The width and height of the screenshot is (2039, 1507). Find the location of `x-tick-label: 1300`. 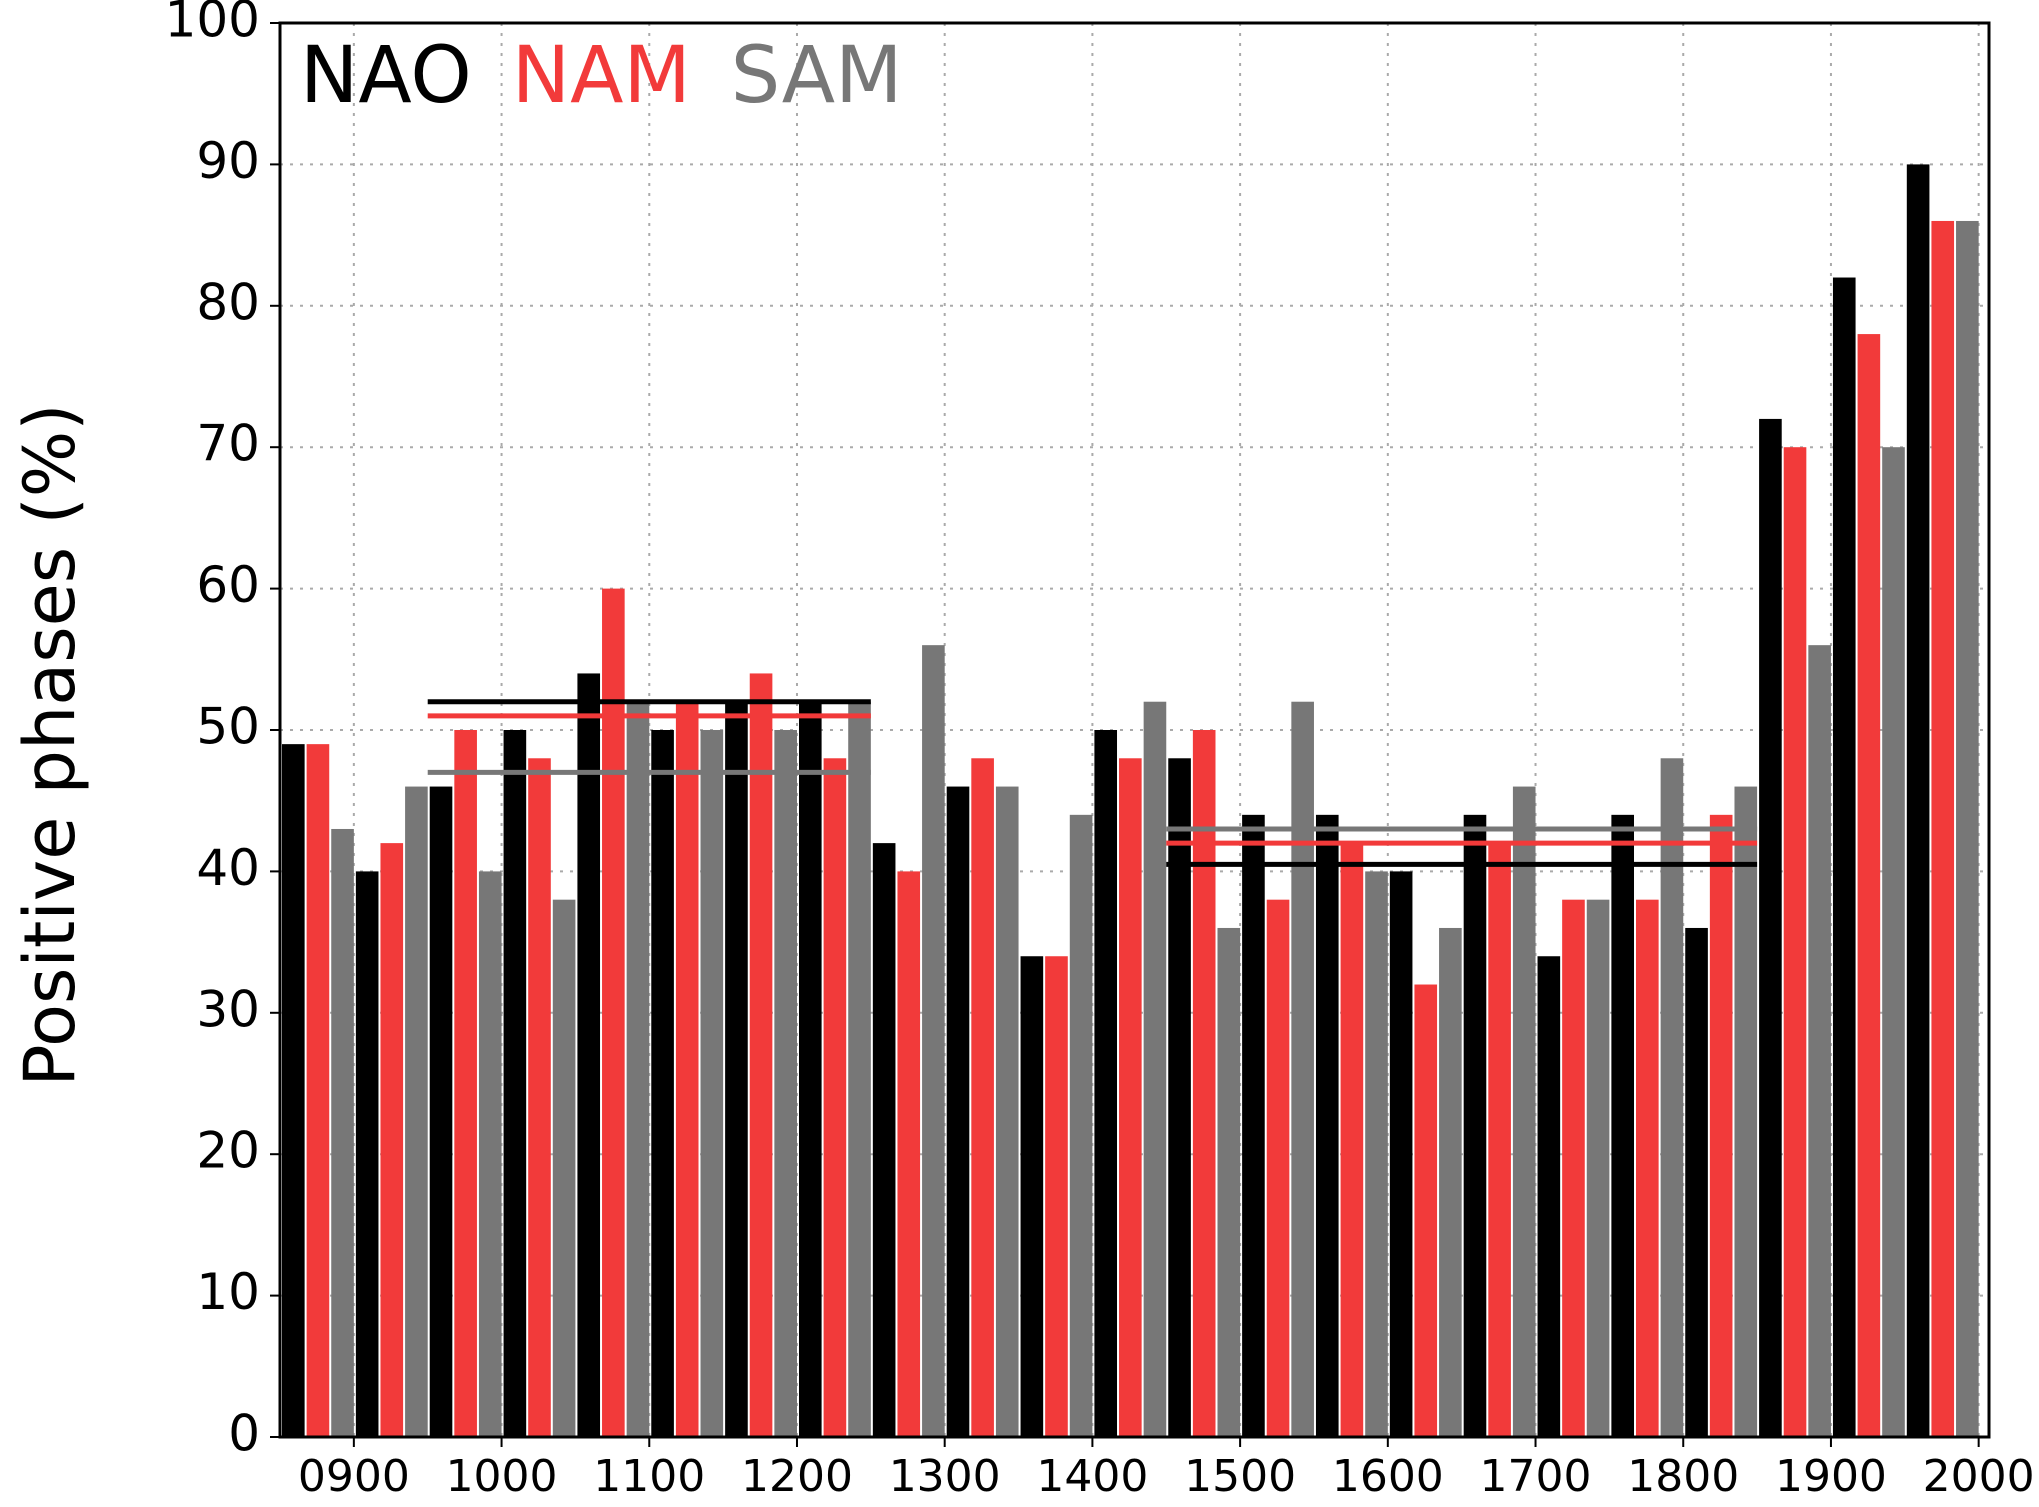

x-tick-label: 1300 is located at coordinates (945, 1476).